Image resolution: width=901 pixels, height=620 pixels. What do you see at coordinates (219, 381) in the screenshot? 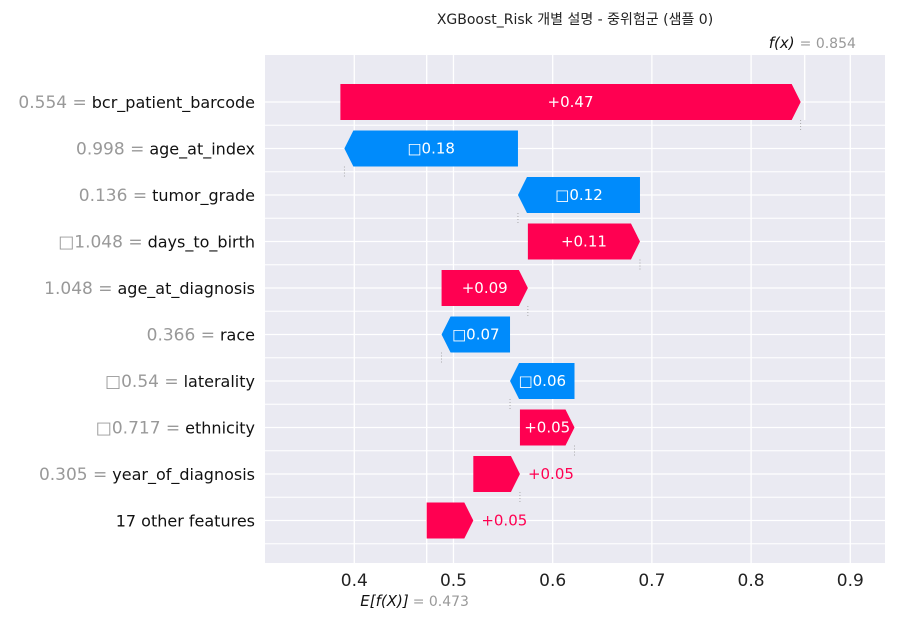
I see `feature-name: laterality` at bounding box center [219, 381].